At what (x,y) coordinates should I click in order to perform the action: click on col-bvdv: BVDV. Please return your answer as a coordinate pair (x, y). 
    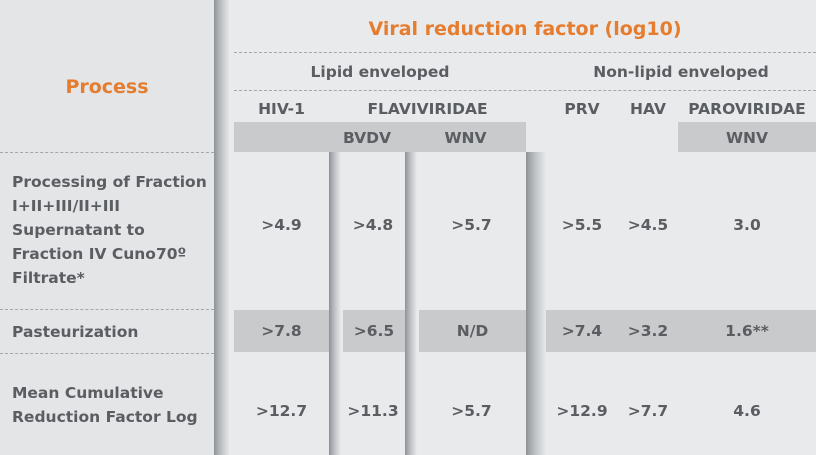
    Looking at the image, I should click on (367, 138).